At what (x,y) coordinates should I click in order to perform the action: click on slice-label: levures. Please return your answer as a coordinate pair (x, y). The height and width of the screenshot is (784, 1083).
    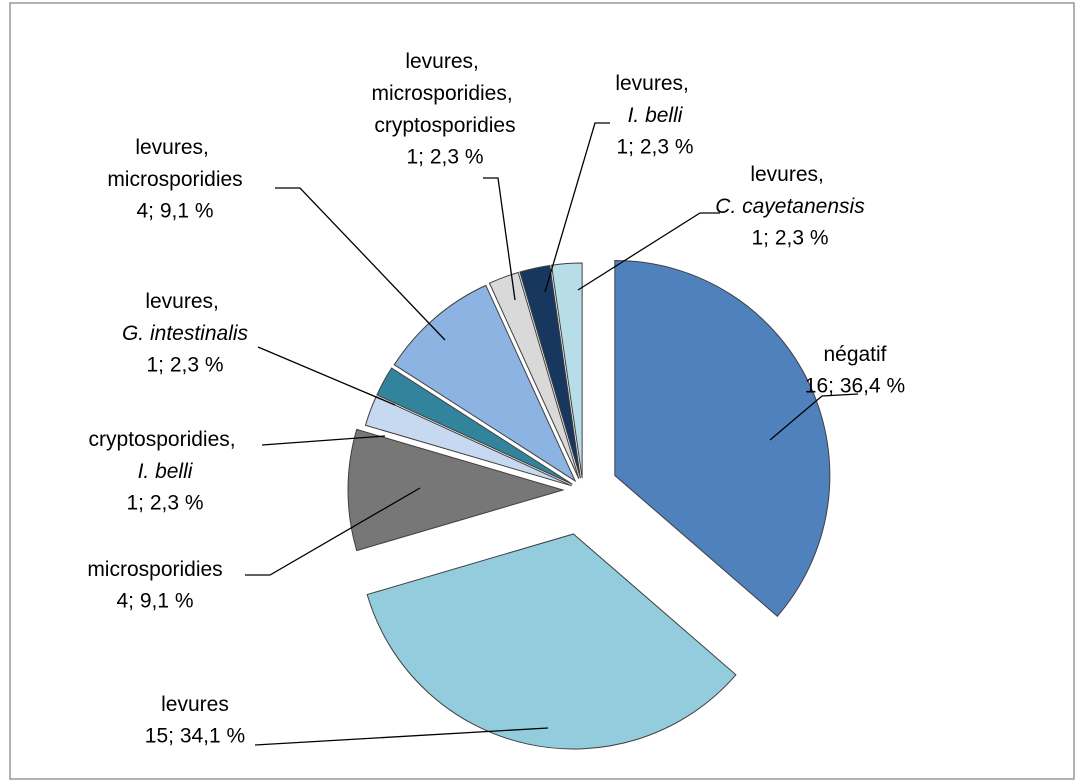
    Looking at the image, I should click on (195, 704).